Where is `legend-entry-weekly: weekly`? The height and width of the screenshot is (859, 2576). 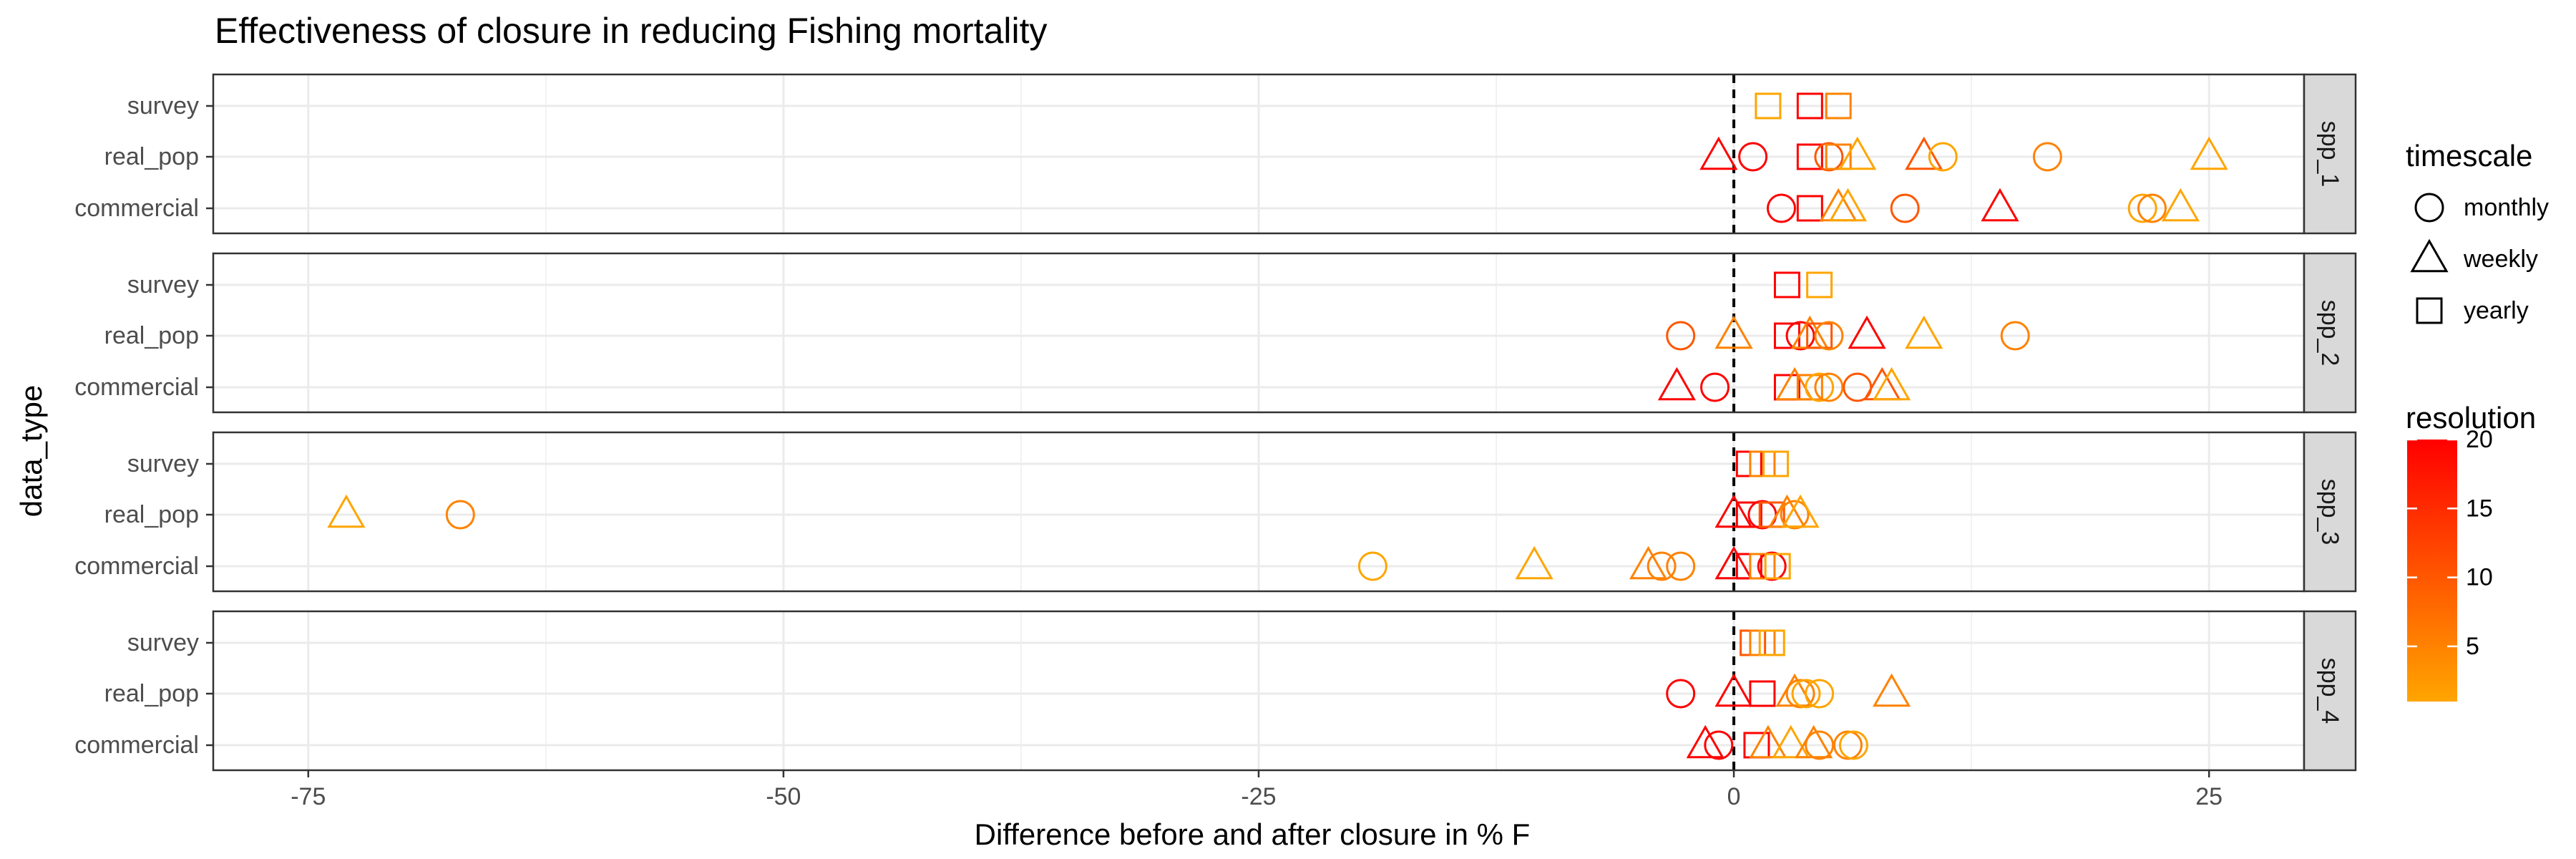 legend-entry-weekly: weekly is located at coordinates (2474, 255).